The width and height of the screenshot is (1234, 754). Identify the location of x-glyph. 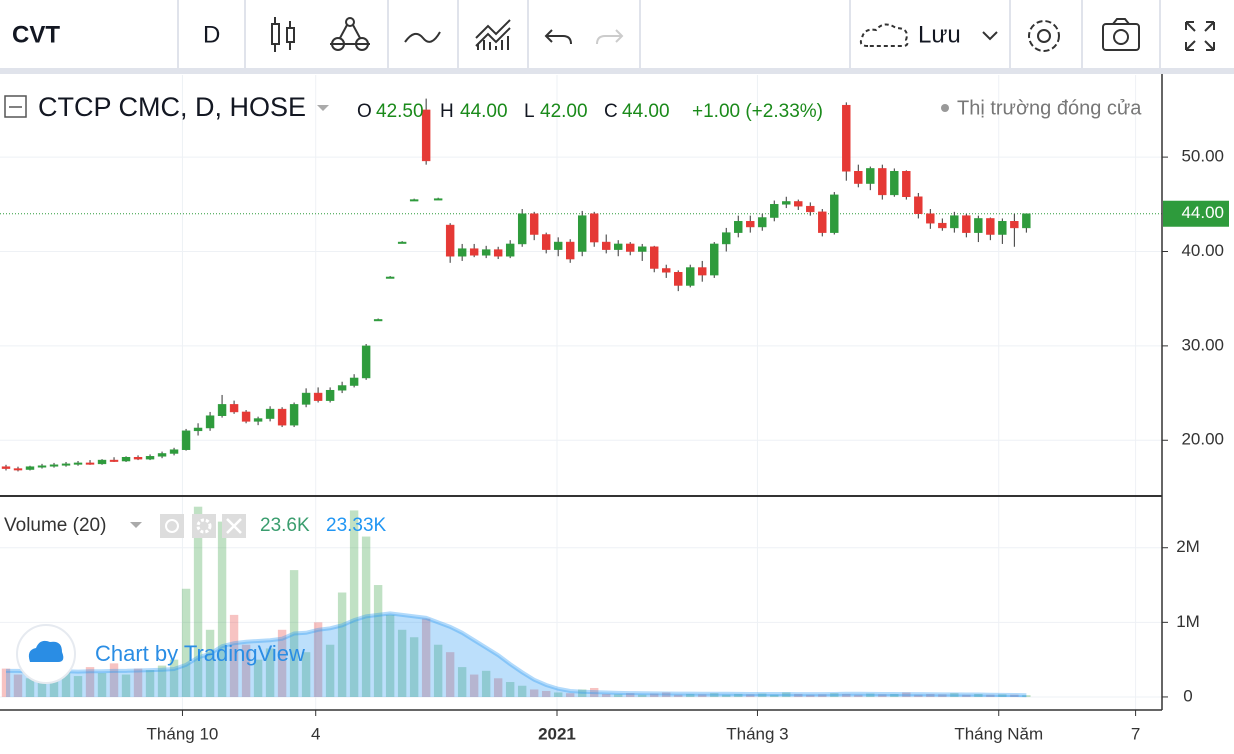
(234, 526).